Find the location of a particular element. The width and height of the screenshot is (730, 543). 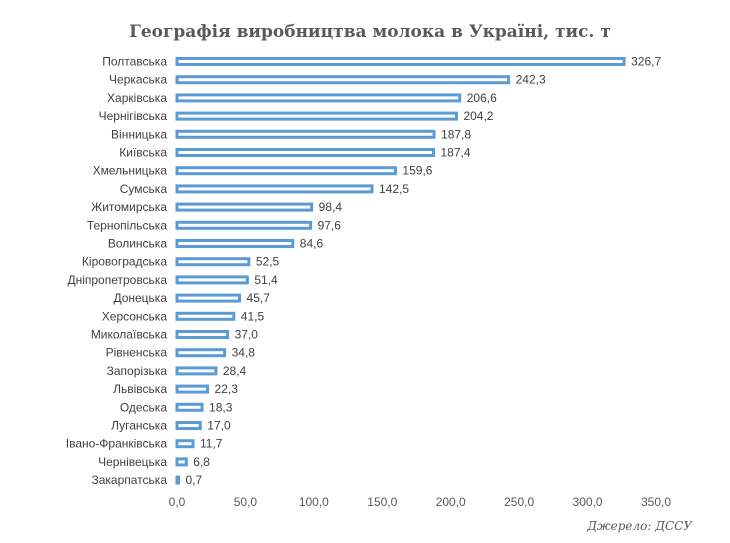

category-label: Тернопільська is located at coordinates (127, 225).